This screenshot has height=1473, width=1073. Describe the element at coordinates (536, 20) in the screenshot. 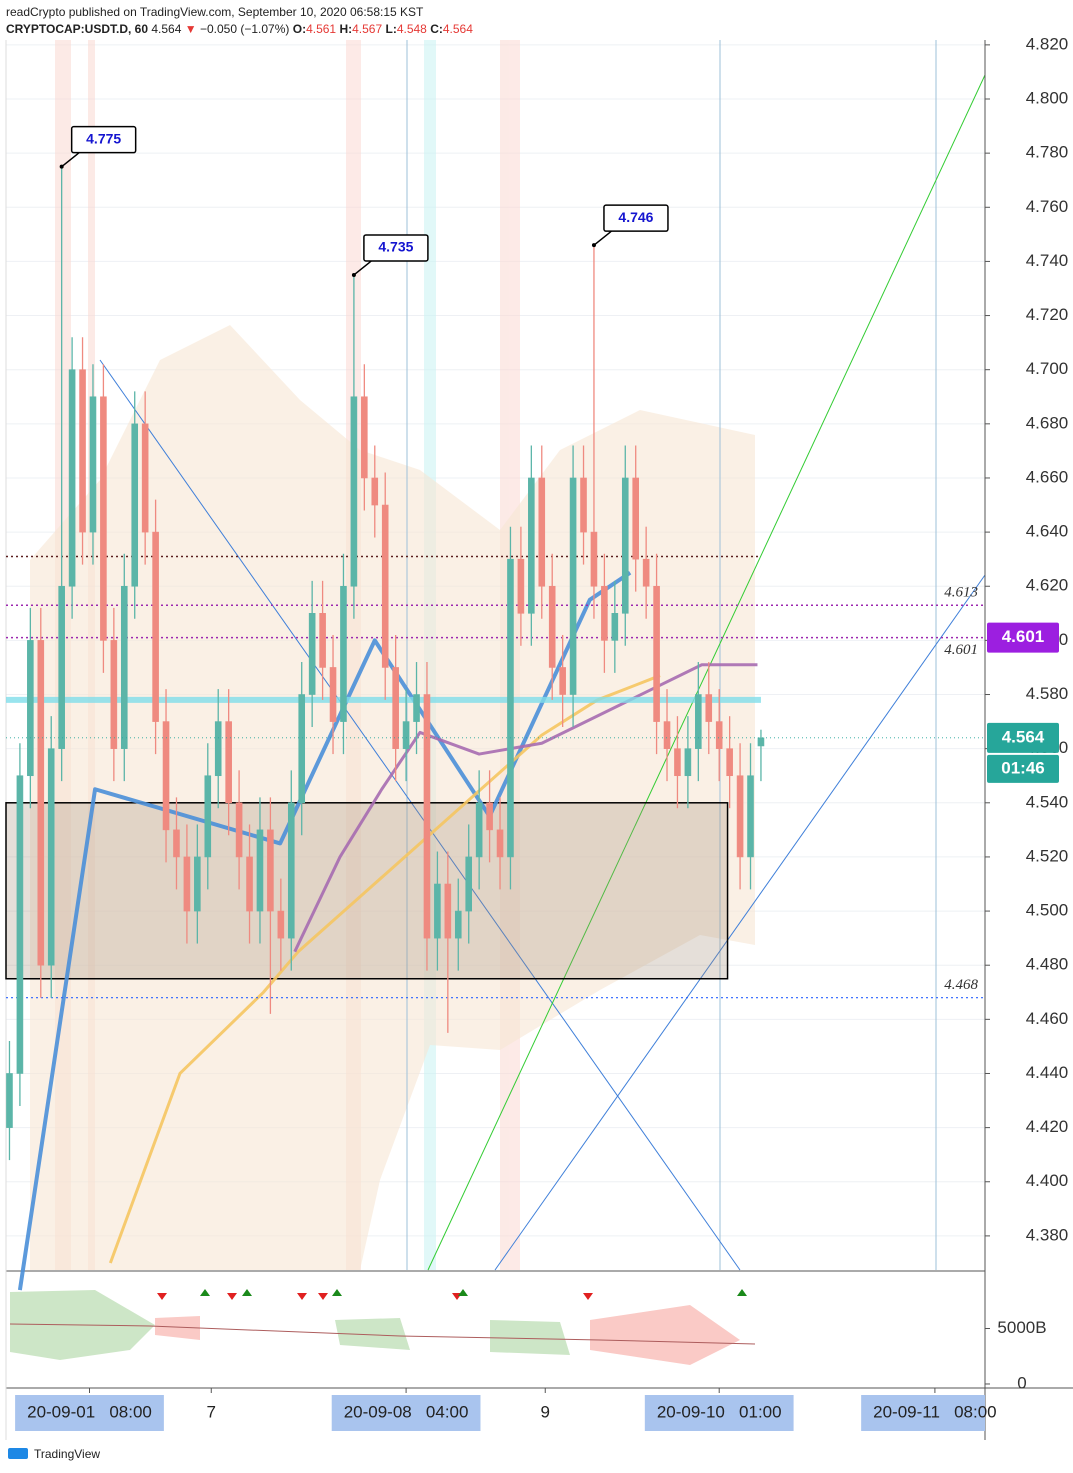

I see `header-background` at that location.